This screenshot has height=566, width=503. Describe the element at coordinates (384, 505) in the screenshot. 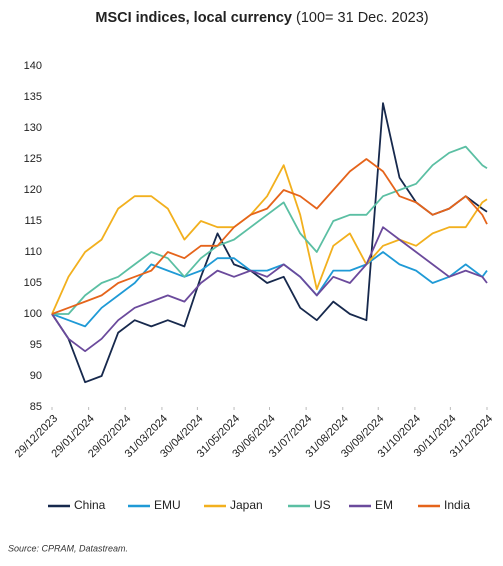

I see `legend-label: EM` at that location.